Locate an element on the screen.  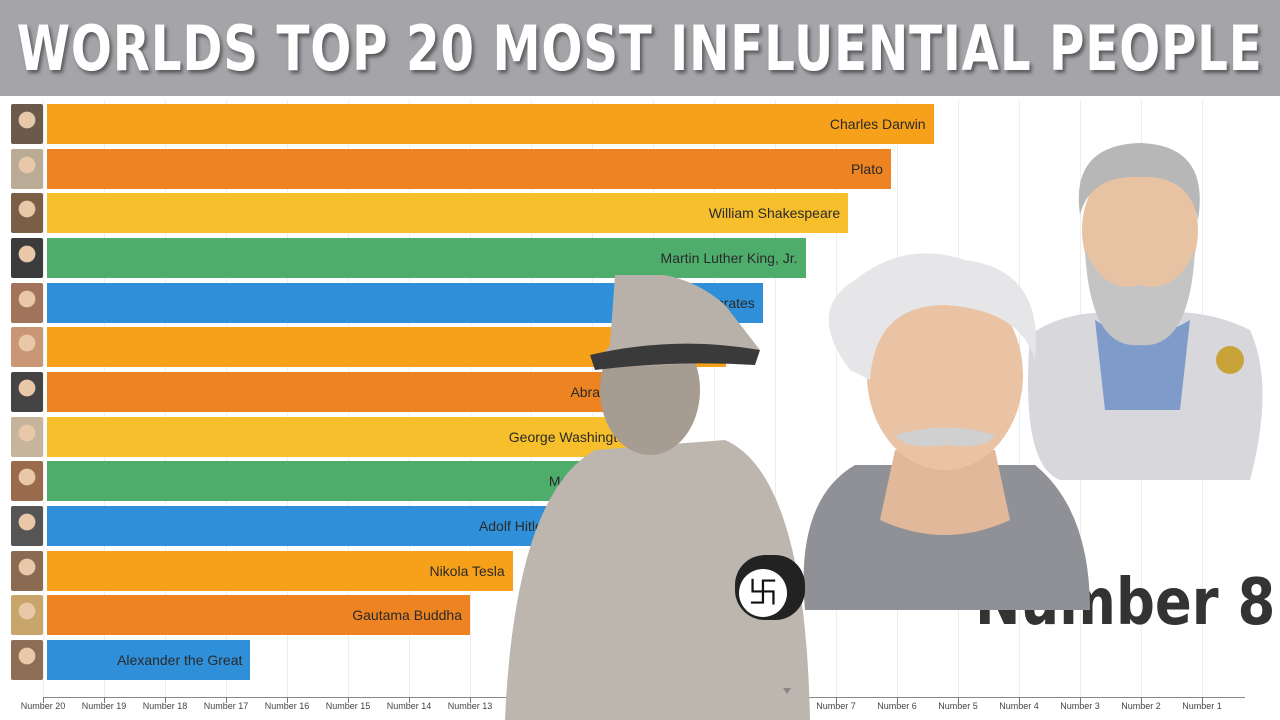
axis-tick-label: Number 4 is located at coordinates (1019, 706).